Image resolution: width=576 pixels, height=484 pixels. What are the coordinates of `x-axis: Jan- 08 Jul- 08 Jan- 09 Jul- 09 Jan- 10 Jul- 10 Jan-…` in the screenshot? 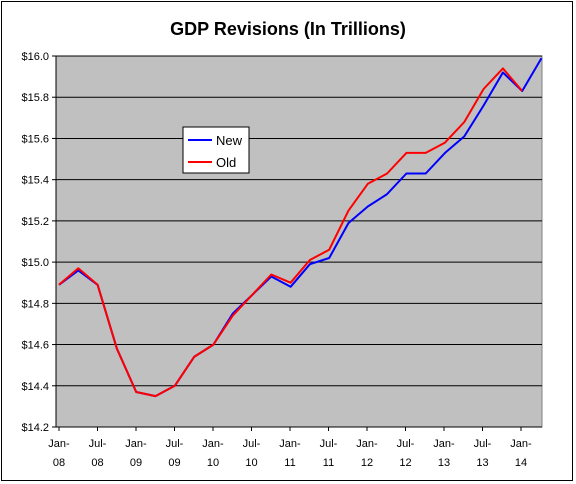 It's located at (295, 447).